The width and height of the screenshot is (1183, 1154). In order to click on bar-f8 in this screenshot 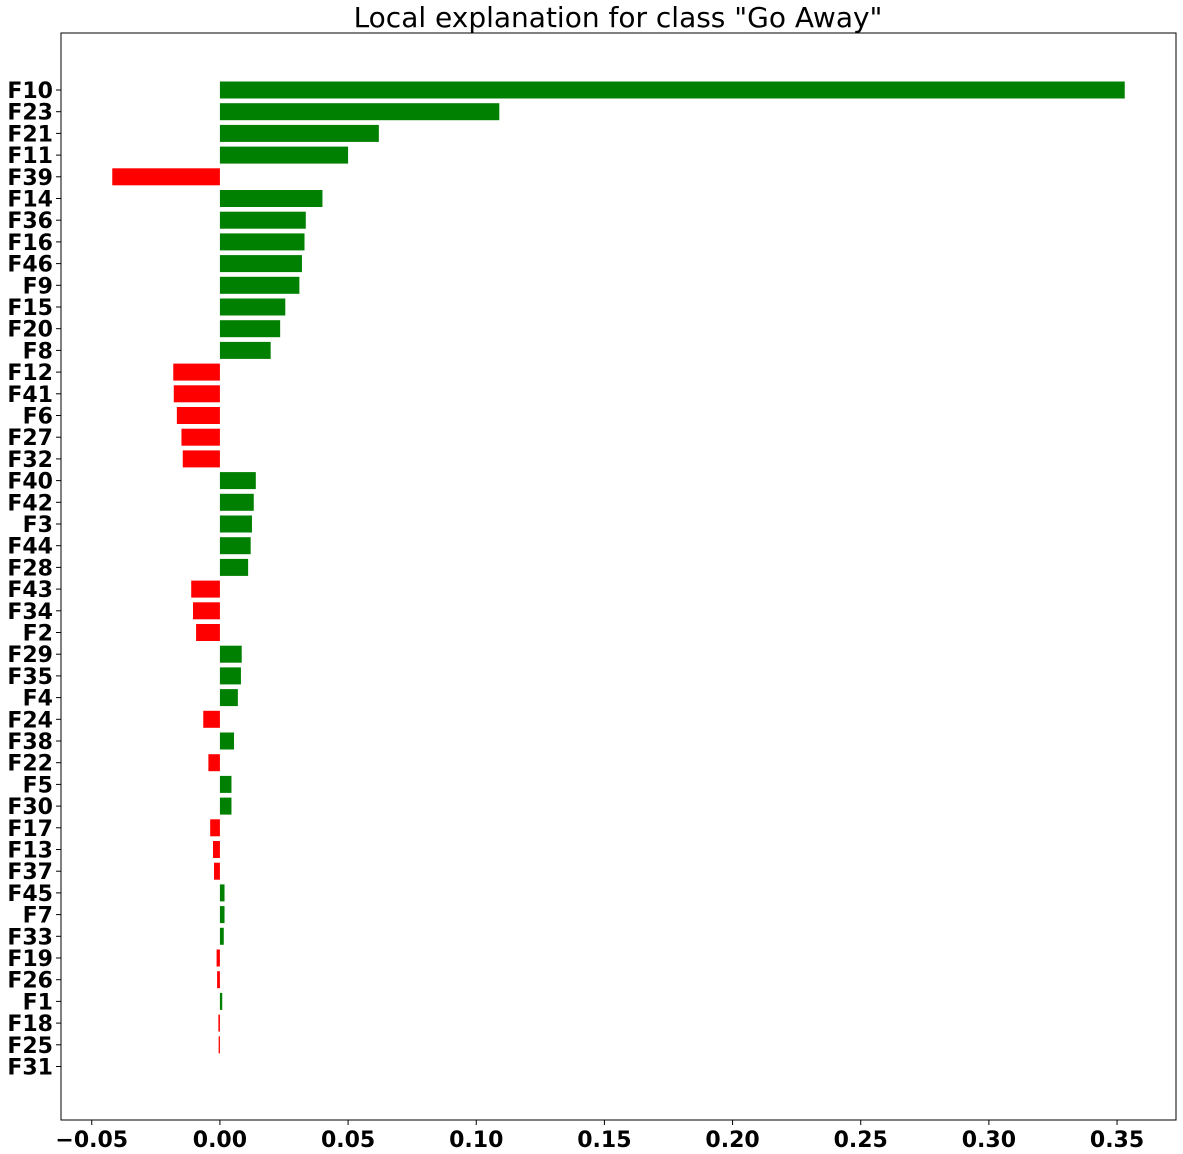, I will do `click(245, 350)`.